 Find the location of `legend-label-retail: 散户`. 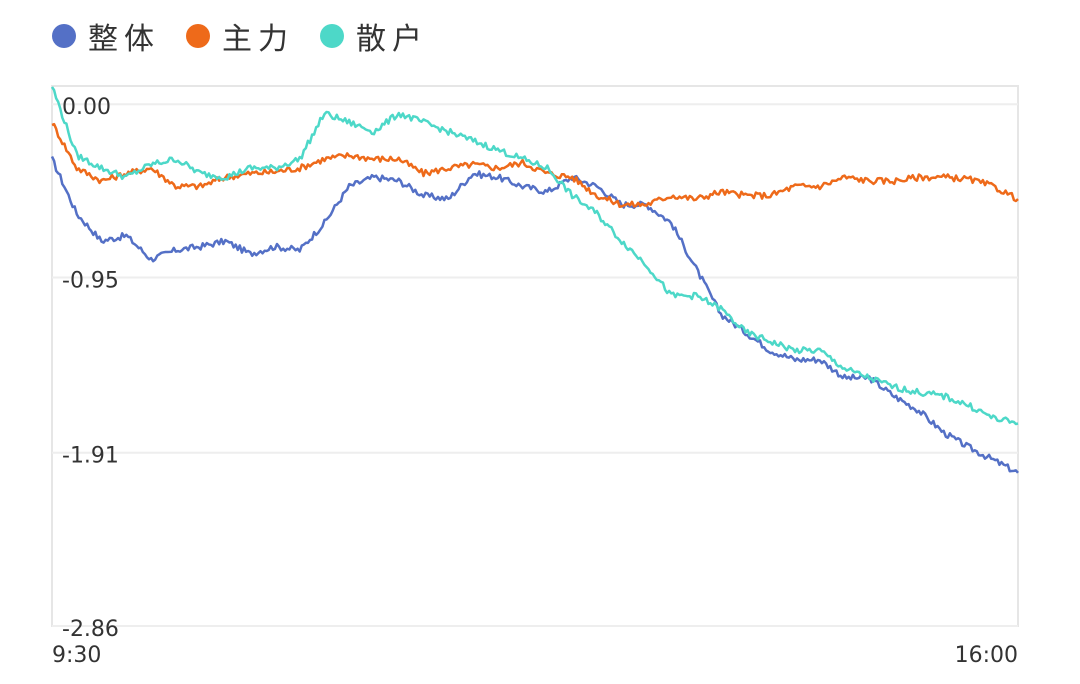

legend-label-retail: 散户 is located at coordinates (392, 39).